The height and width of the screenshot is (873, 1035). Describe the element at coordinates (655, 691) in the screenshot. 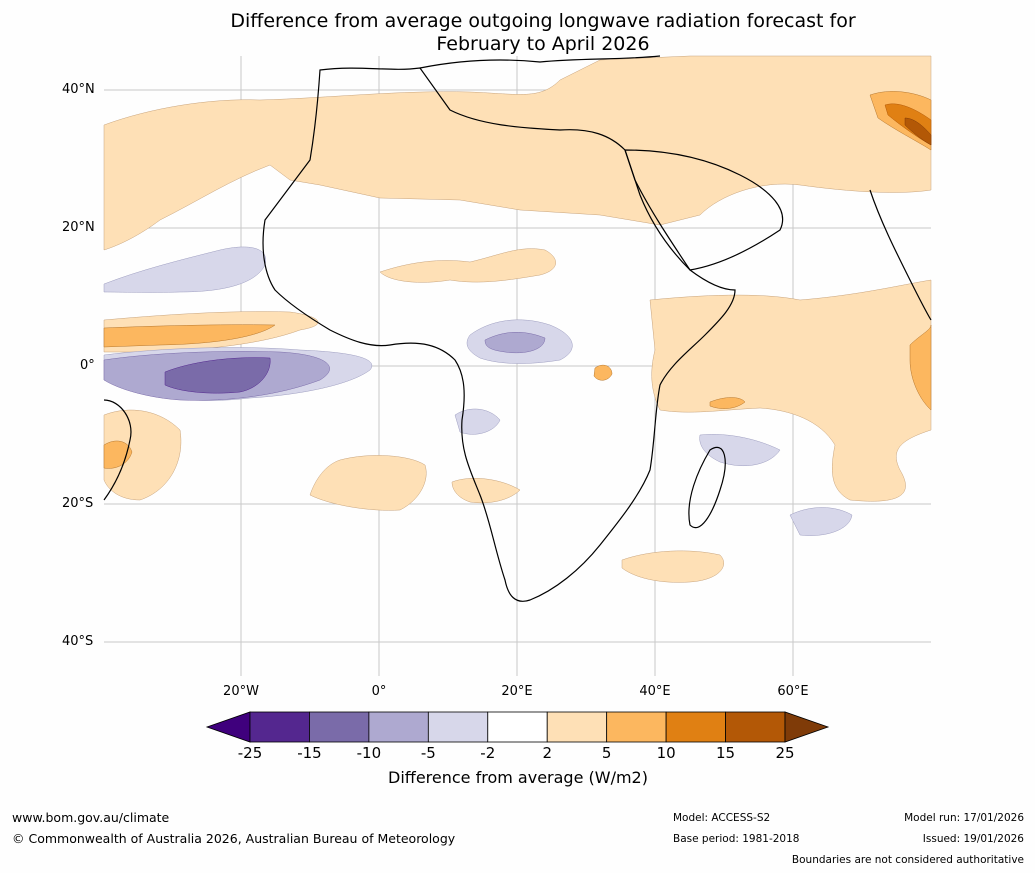

I see `lon-label: 40°E` at that location.